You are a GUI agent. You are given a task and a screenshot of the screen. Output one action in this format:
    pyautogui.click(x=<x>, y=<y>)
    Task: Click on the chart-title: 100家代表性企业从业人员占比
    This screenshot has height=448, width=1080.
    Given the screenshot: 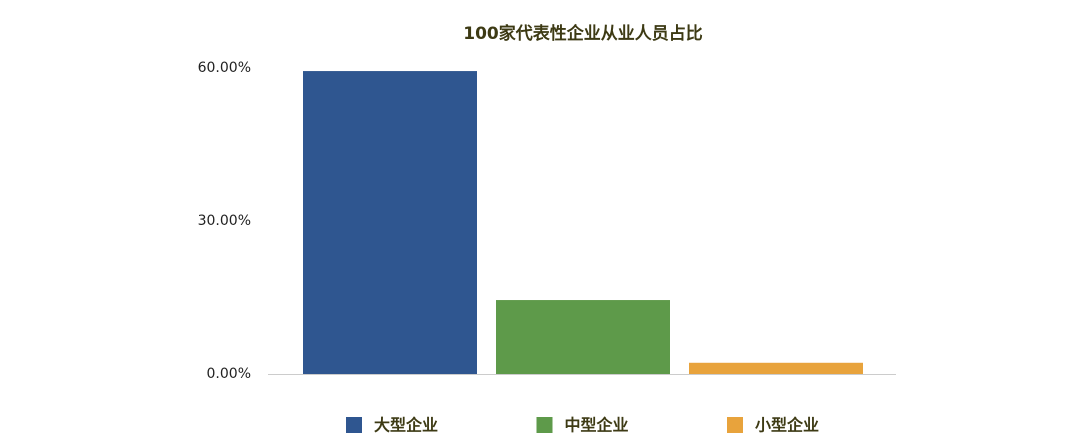 What is the action you would take?
    pyautogui.click(x=583, y=33)
    